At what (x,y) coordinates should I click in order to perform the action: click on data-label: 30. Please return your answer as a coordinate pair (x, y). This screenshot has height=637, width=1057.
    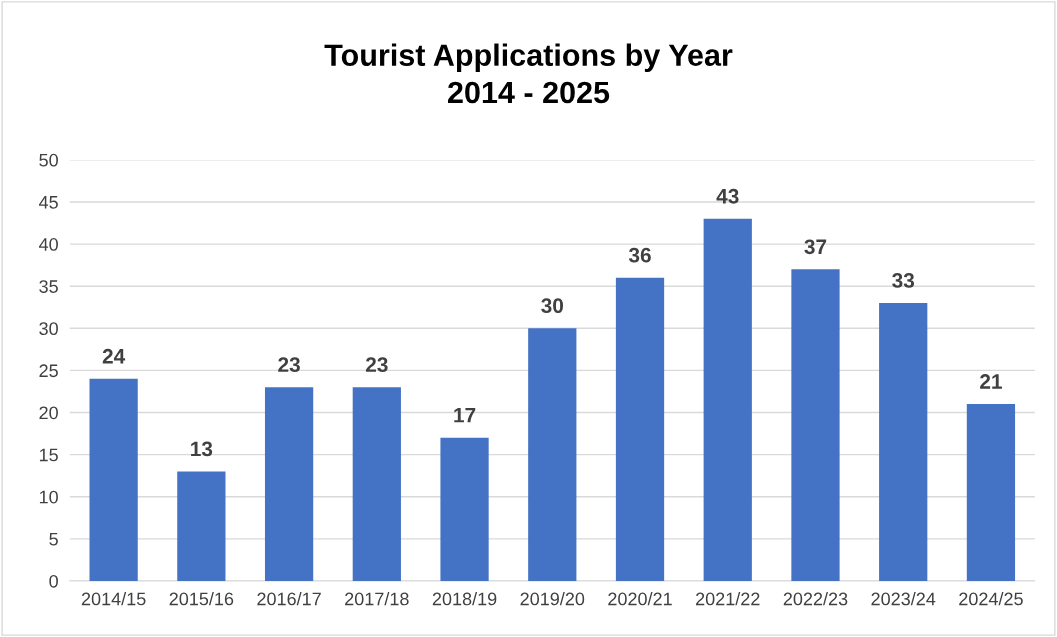
    Looking at the image, I should click on (552, 306).